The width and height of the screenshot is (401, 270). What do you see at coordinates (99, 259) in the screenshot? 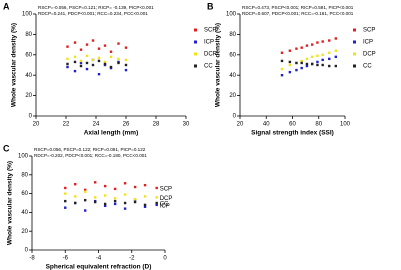
I see `x-tick-label: -4` at bounding box center [99, 259].